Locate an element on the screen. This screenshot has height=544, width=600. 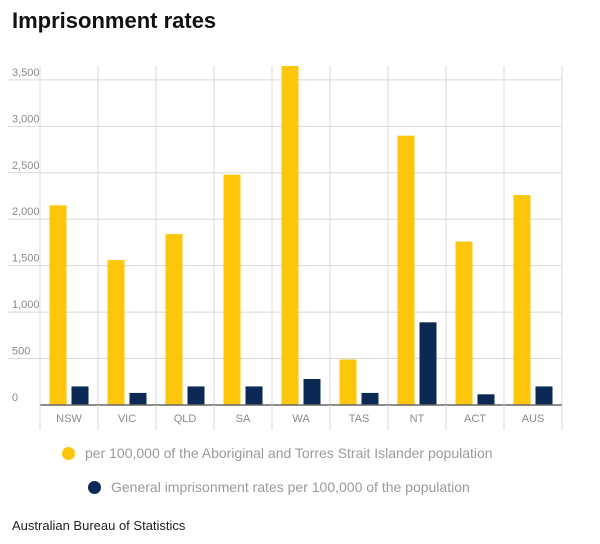
bar-general-vic is located at coordinates (138, 398).